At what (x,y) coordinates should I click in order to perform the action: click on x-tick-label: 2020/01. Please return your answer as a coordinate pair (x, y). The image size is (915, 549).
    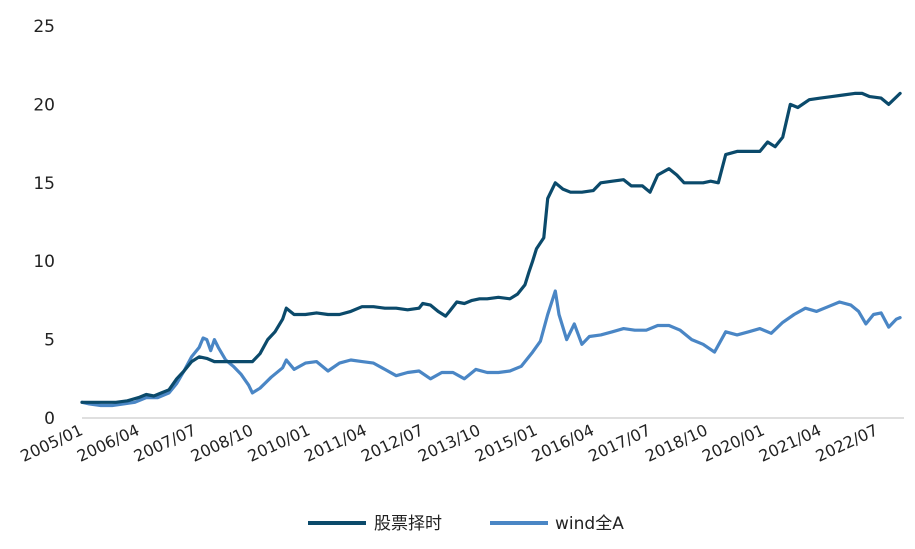
    Looking at the image, I should click on (733, 442).